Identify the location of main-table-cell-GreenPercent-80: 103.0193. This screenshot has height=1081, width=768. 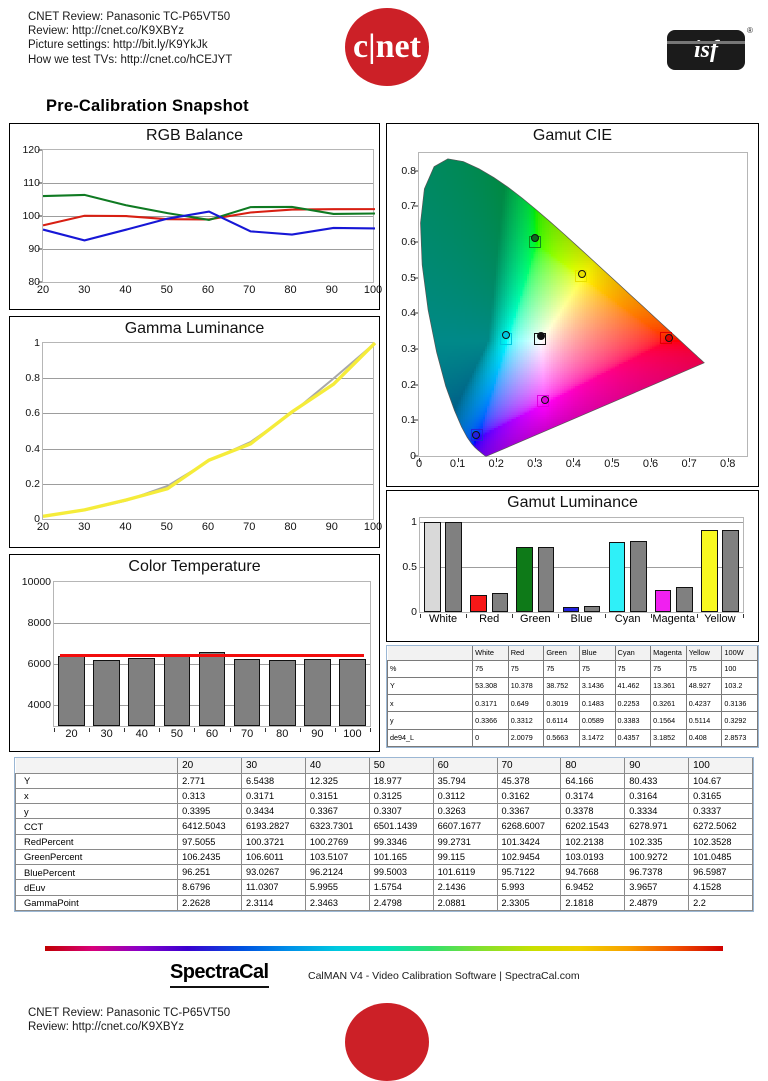
(593, 857).